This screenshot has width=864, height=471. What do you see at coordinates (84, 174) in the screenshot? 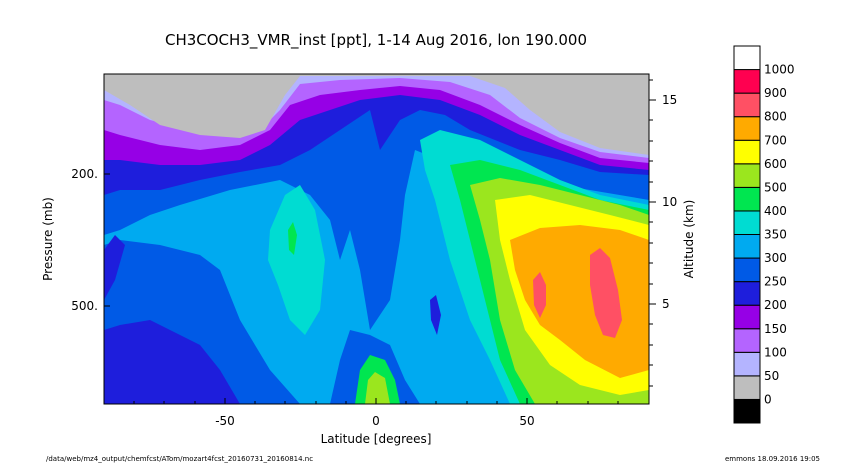
I see `y-tick-label: 200.` at bounding box center [84, 174].